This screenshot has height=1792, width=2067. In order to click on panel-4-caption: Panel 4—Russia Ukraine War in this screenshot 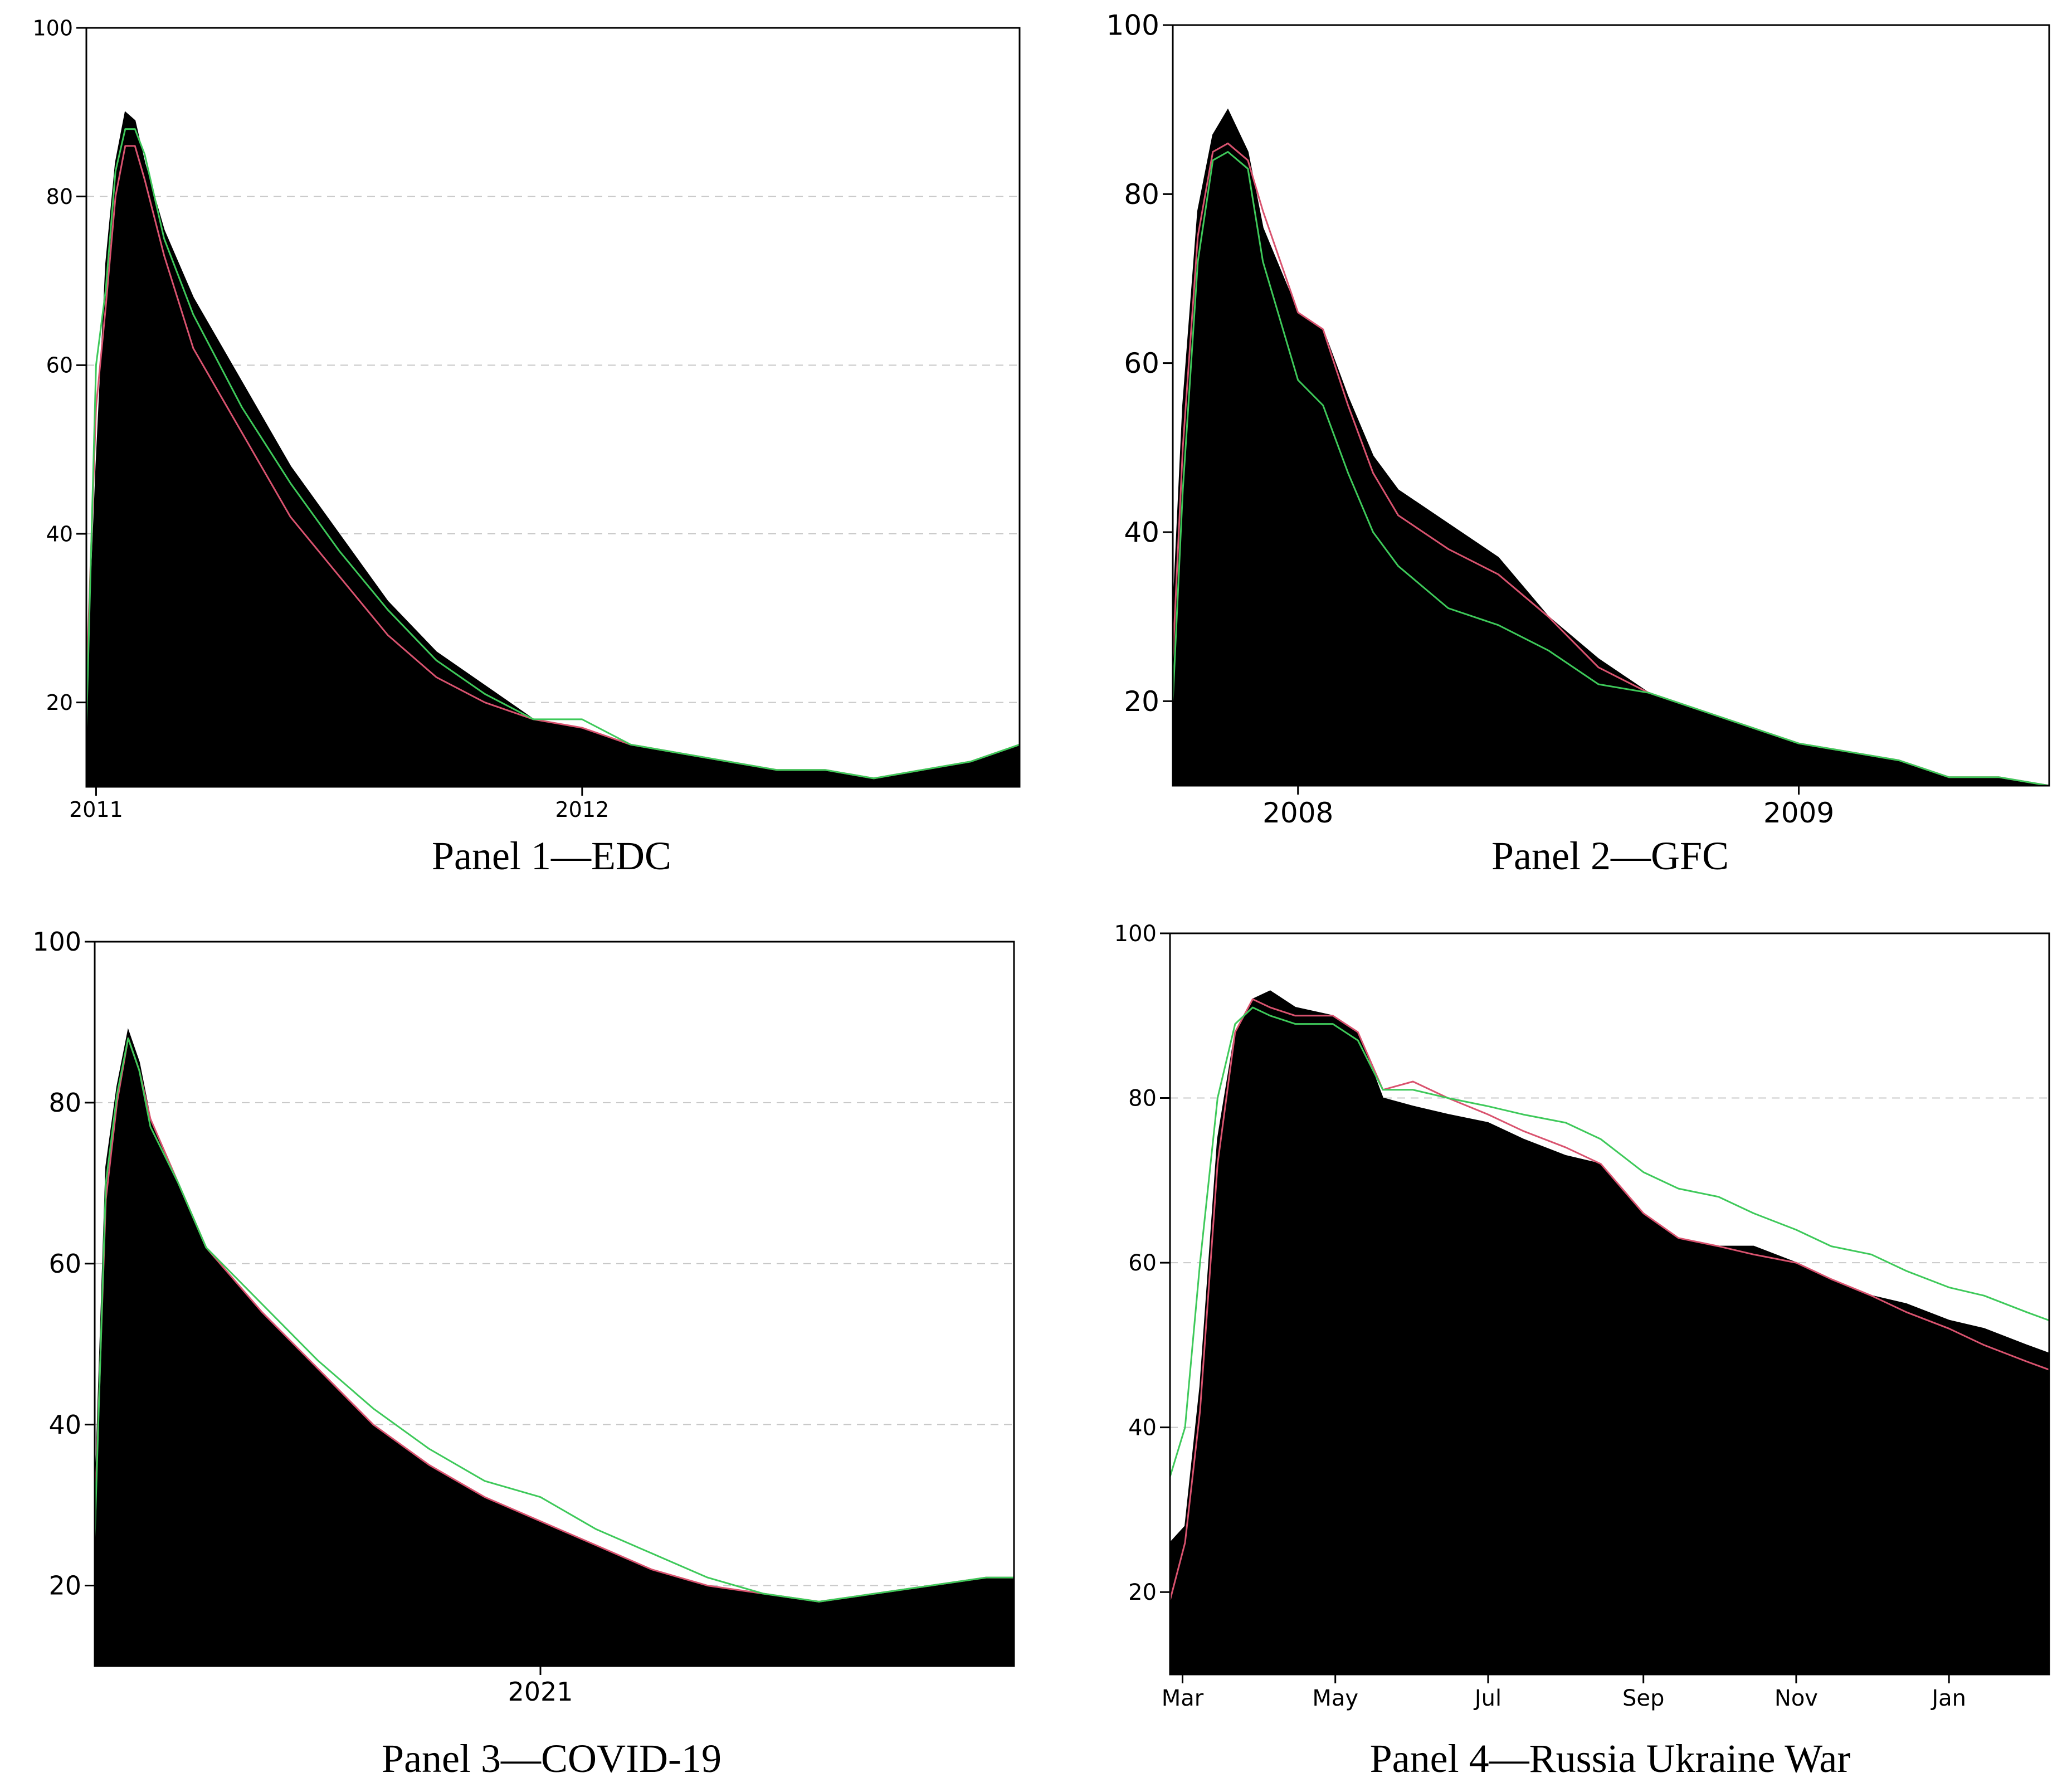, I will do `click(1611, 1758)`.